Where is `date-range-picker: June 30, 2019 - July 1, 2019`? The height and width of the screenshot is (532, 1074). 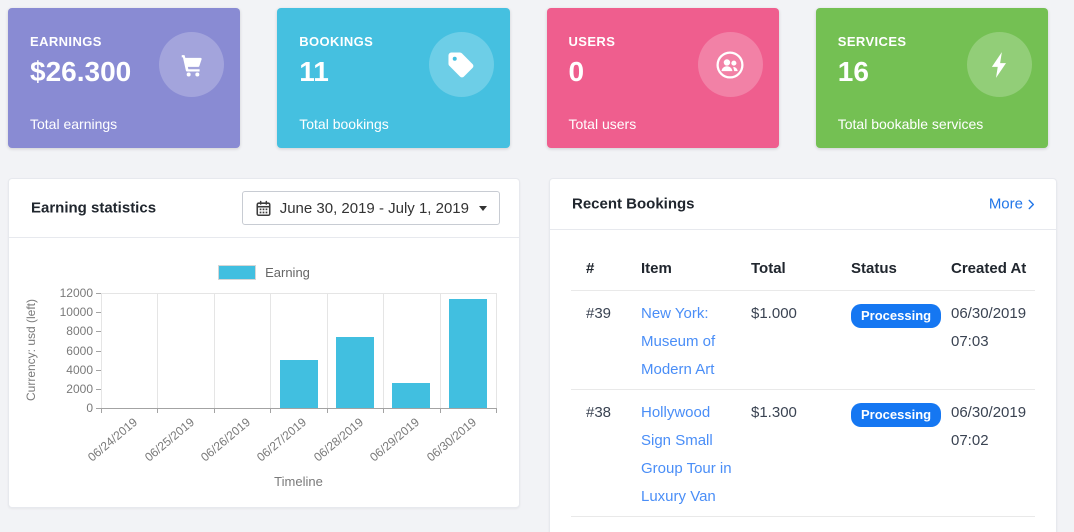
date-range-picker: June 30, 2019 - July 1, 2019 is located at coordinates (370, 208).